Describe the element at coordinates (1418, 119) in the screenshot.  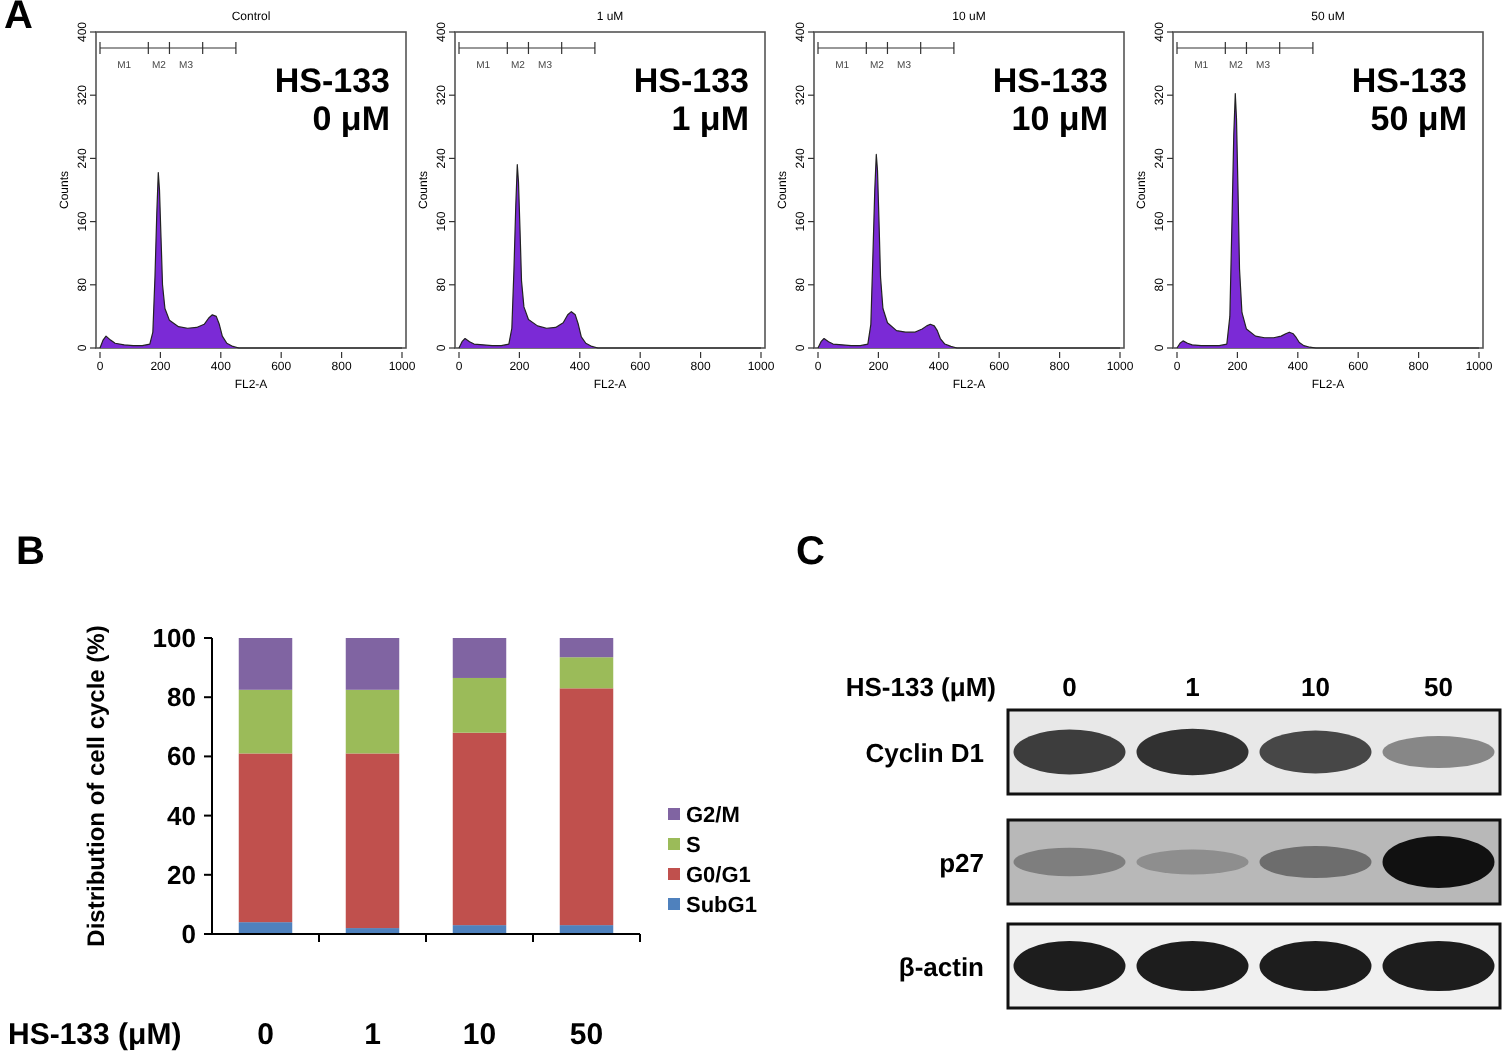
I see `annotation: 50 μM` at that location.